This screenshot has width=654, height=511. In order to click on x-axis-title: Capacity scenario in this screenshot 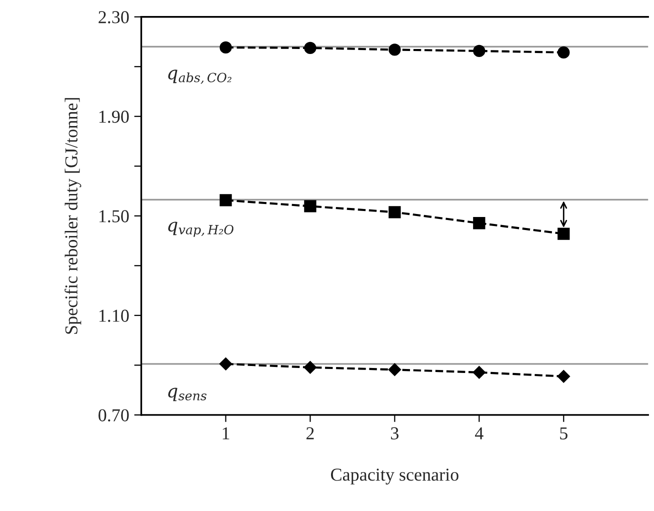, I will do `click(394, 476)`.